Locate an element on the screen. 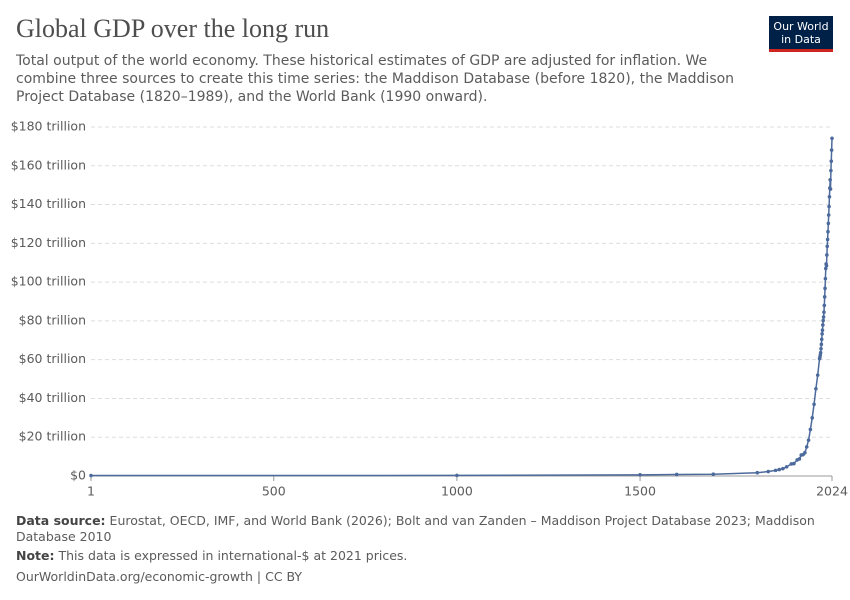  y-tick-label: $20 trillion is located at coordinates (52, 436).